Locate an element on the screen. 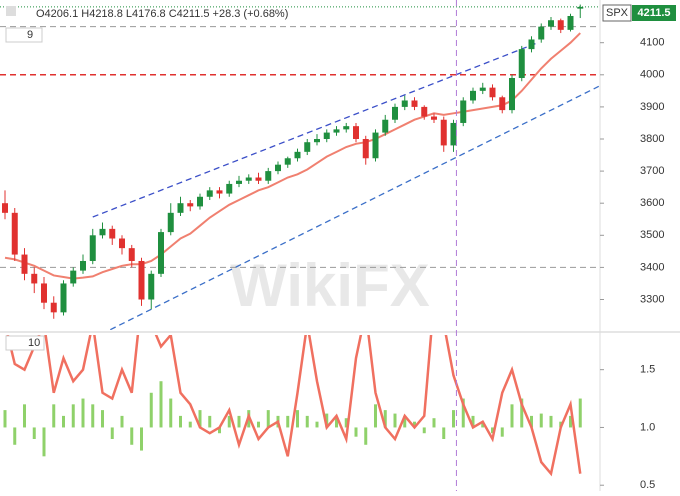  y2-tick-label: 0.5 is located at coordinates (647, 485).